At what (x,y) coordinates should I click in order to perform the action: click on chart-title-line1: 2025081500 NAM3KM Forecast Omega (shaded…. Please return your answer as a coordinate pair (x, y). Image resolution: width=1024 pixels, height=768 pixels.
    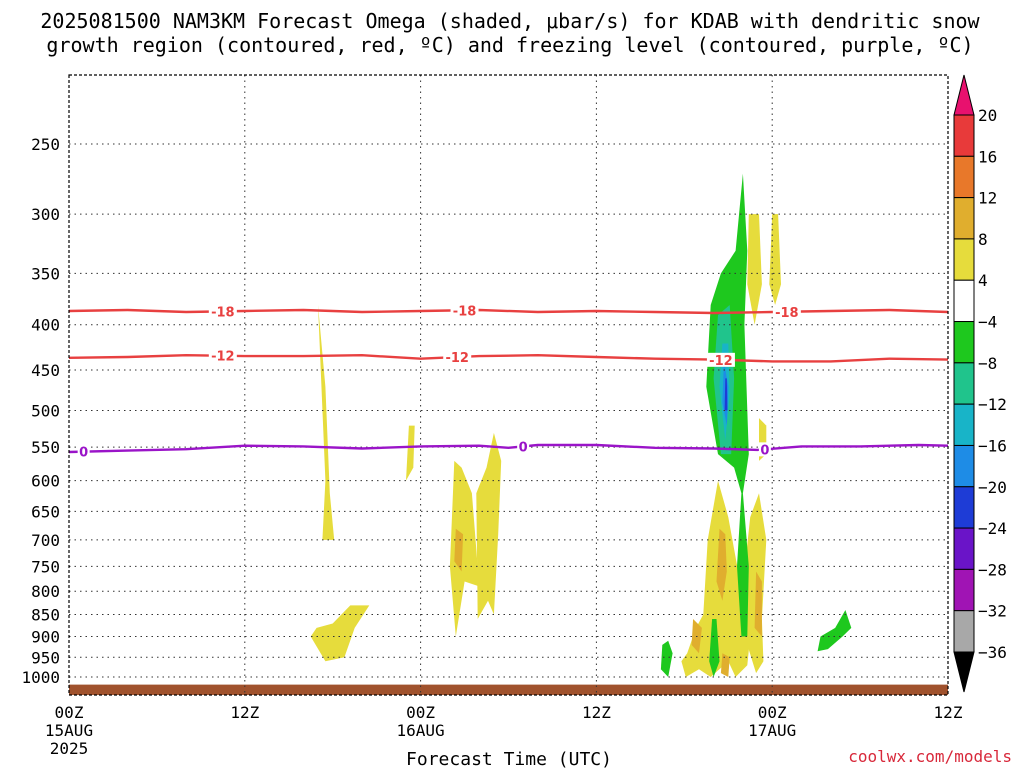
    Looking at the image, I should click on (510, 21).